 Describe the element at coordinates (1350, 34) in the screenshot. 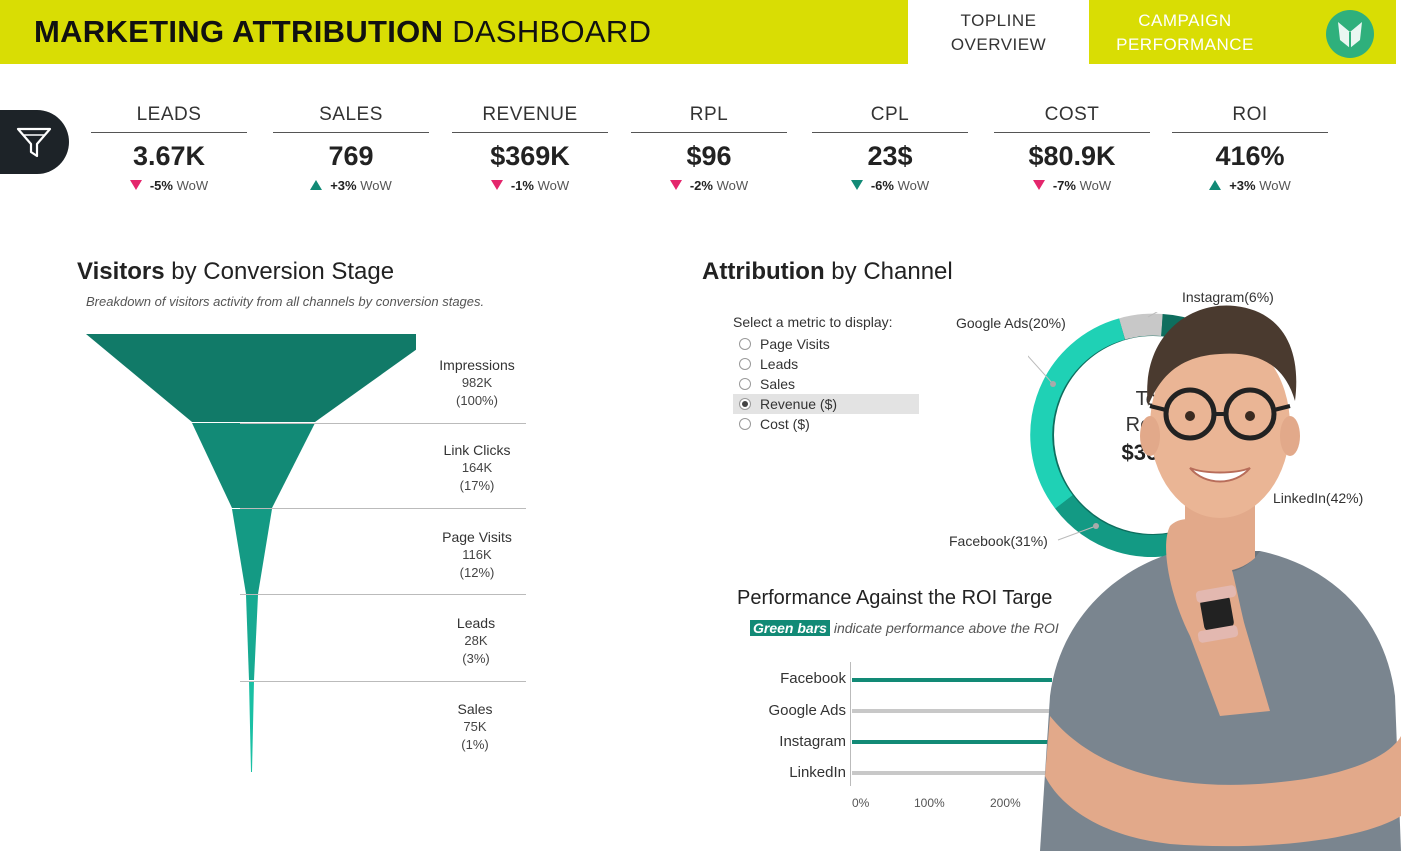

I see `leaf-logo-icon` at that location.